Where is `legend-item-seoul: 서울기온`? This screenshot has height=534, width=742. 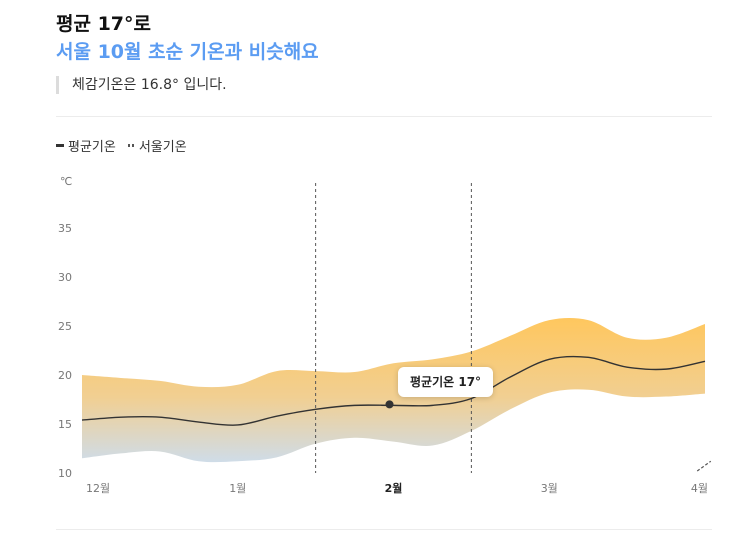 legend-item-seoul: 서울기온 is located at coordinates (157, 145).